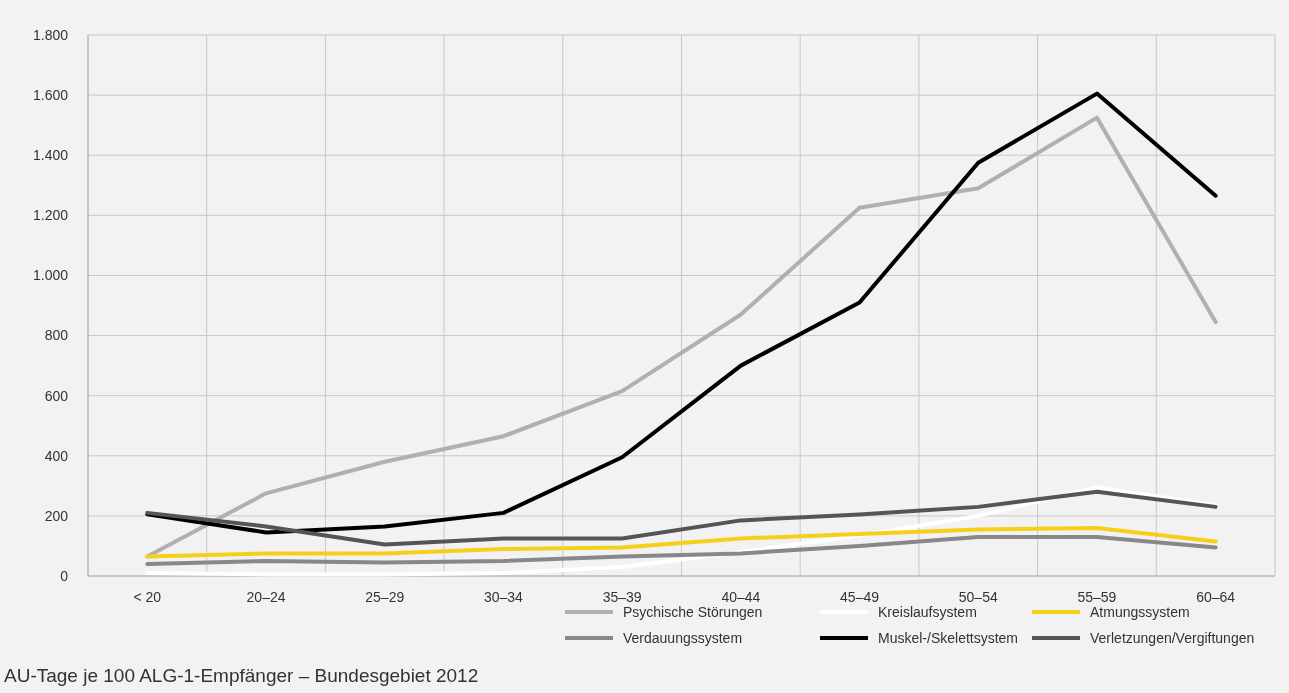 Image resolution: width=1289 pixels, height=693 pixels. What do you see at coordinates (1172, 637) in the screenshot?
I see `legend-label: Verletzungen/Vergiftungen` at bounding box center [1172, 637].